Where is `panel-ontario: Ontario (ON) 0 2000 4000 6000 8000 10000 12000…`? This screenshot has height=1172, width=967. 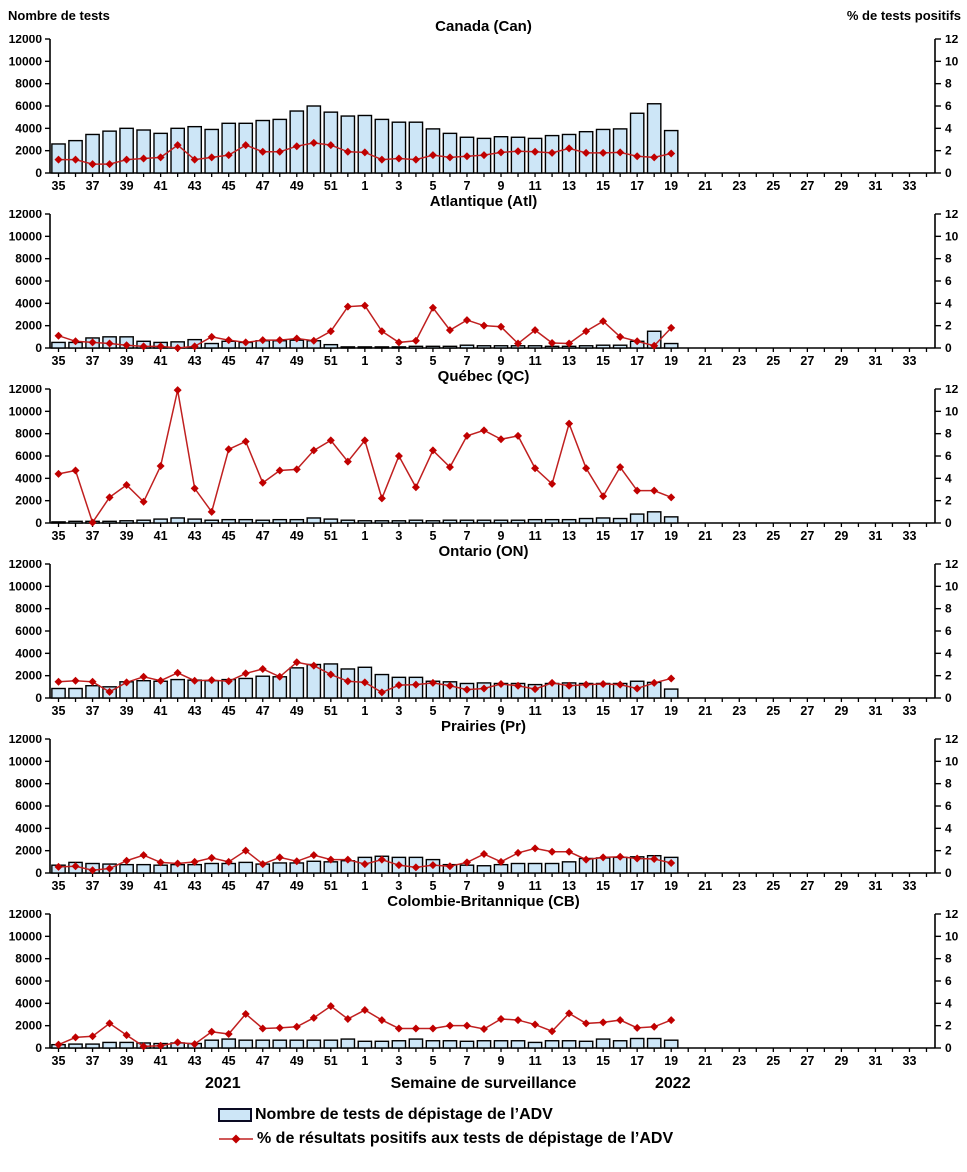 panel-ontario: Ontario (ON) 0 2000 4000 6000 8000 10000 12000… is located at coordinates (483, 631).